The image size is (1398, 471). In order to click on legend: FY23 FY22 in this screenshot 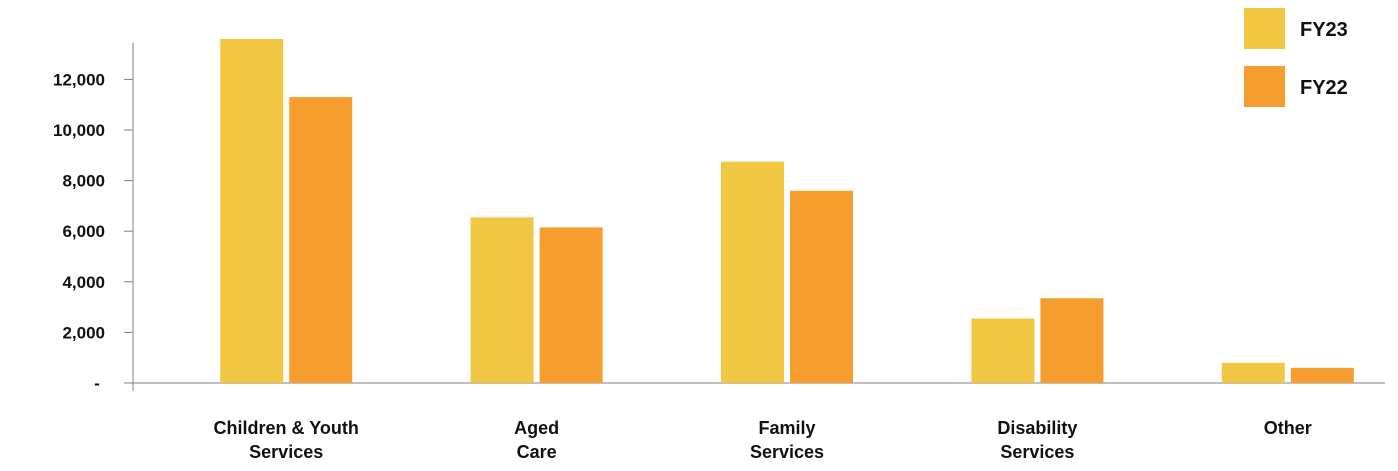, I will do `click(1296, 57)`.